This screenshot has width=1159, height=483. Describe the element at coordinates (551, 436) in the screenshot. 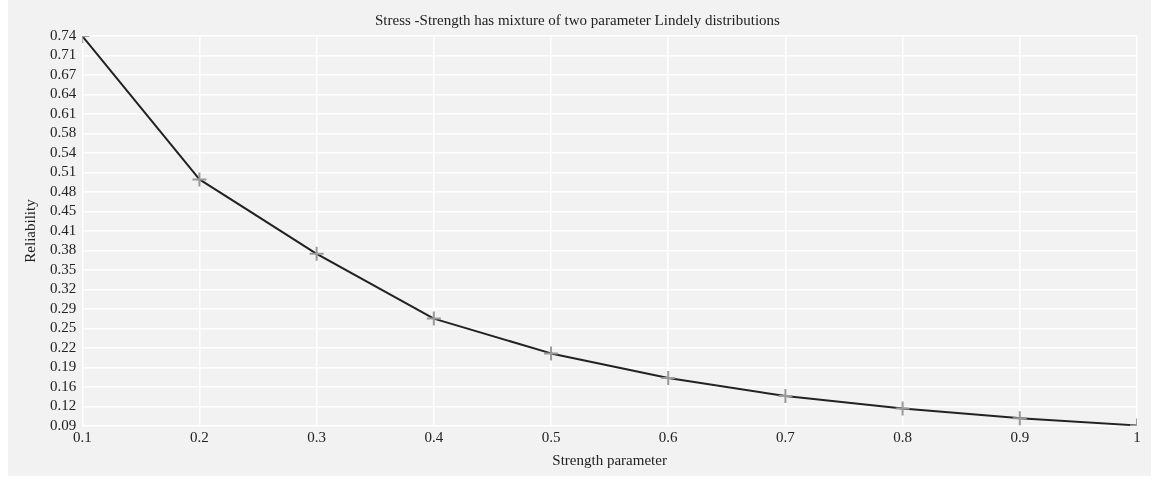

I see `x-tick-label: 0.5` at that location.